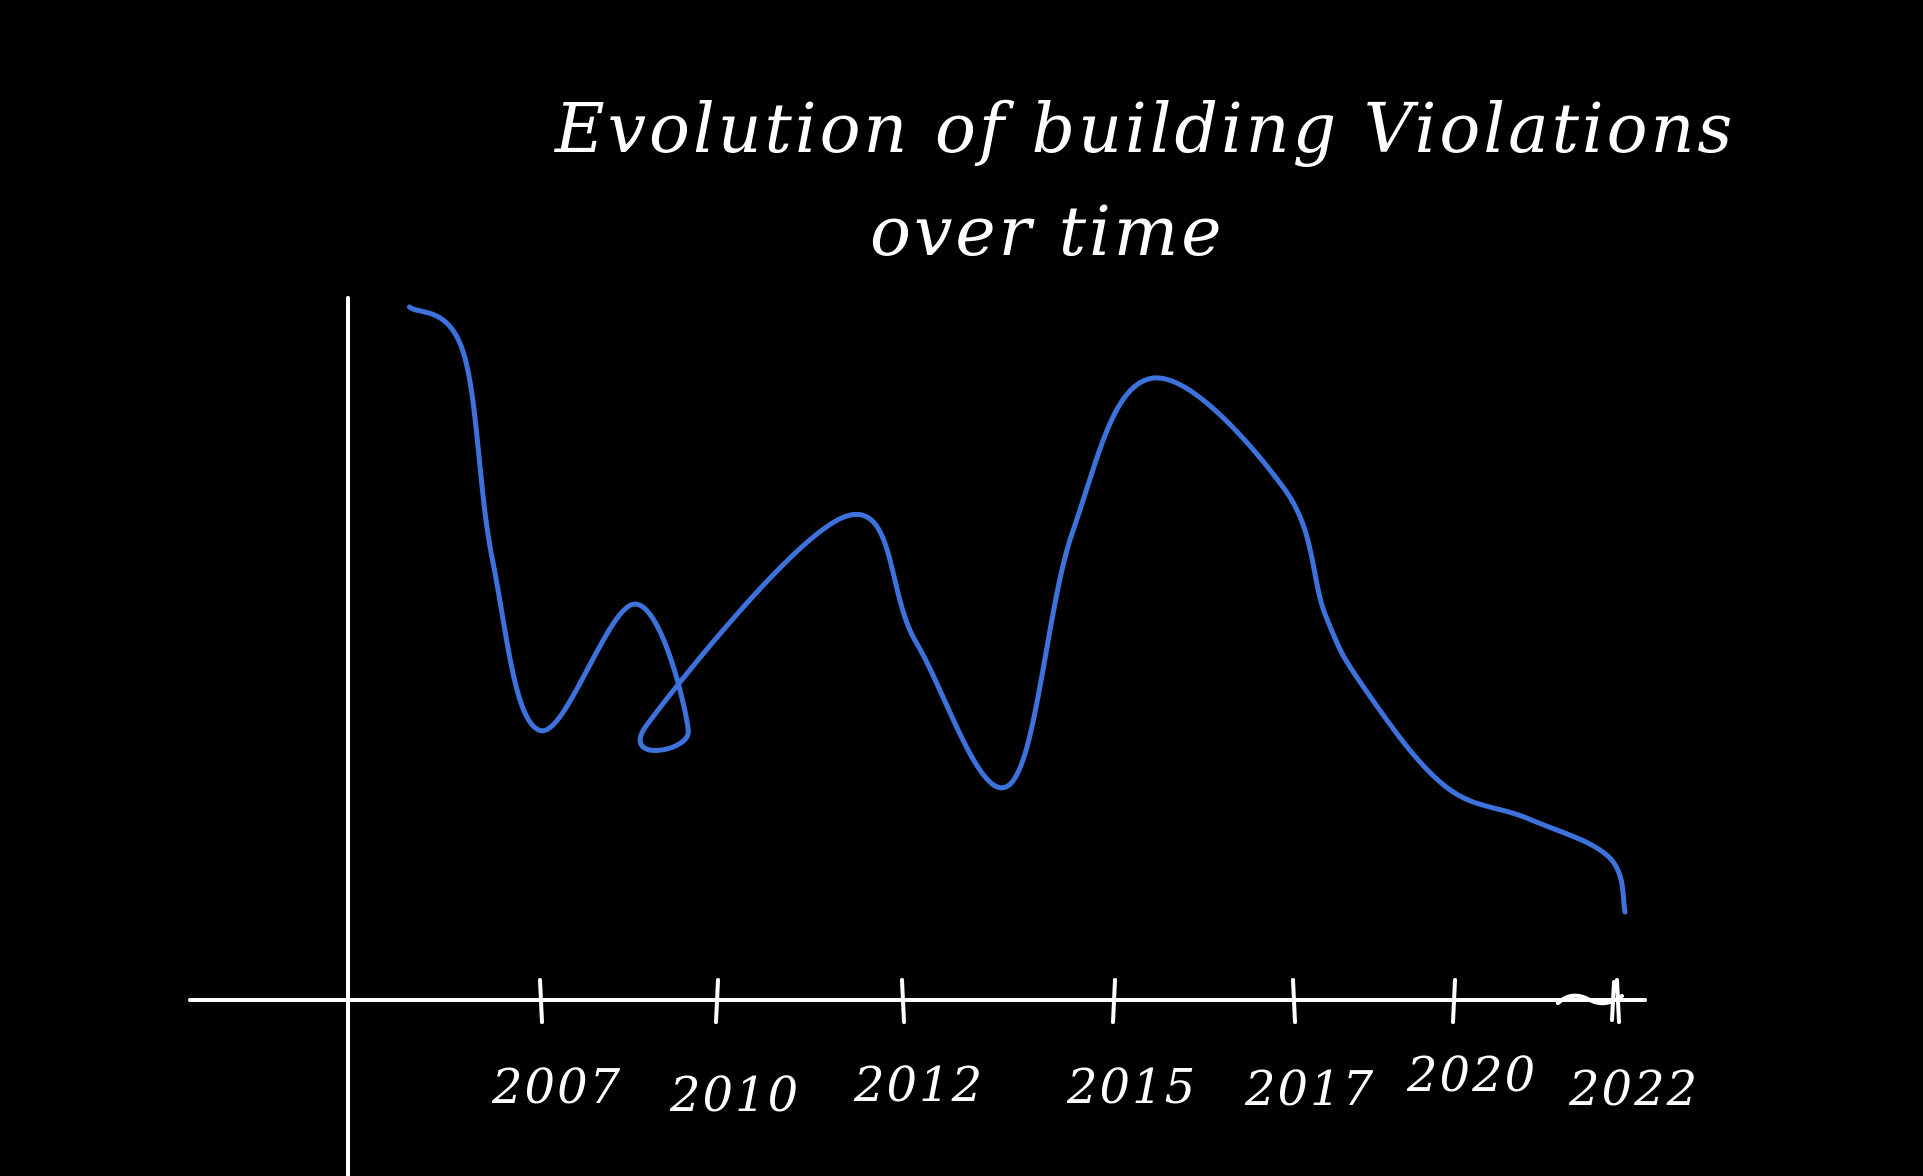  Describe the element at coordinates (1590, 1001) in the screenshot. I see `x-axis-end-mark` at that location.